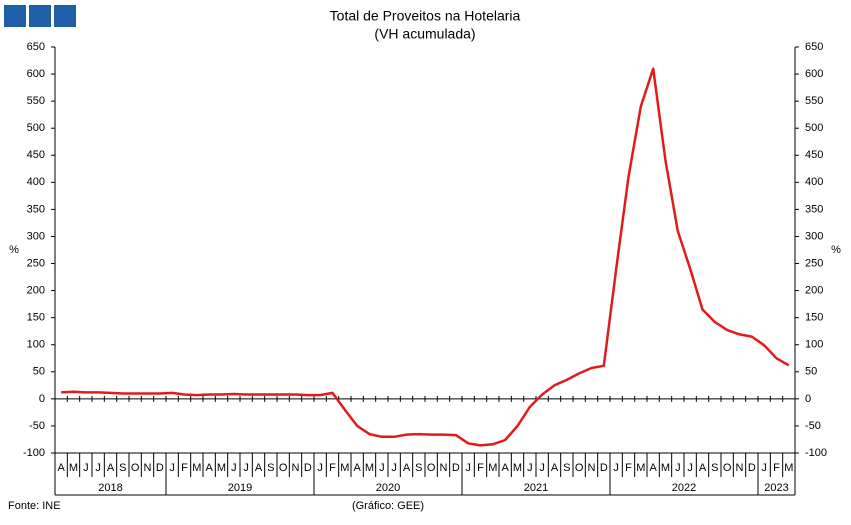 The height and width of the screenshot is (525, 851). What do you see at coordinates (814, 128) in the screenshot?
I see `y2-tick-label: 500` at bounding box center [814, 128].